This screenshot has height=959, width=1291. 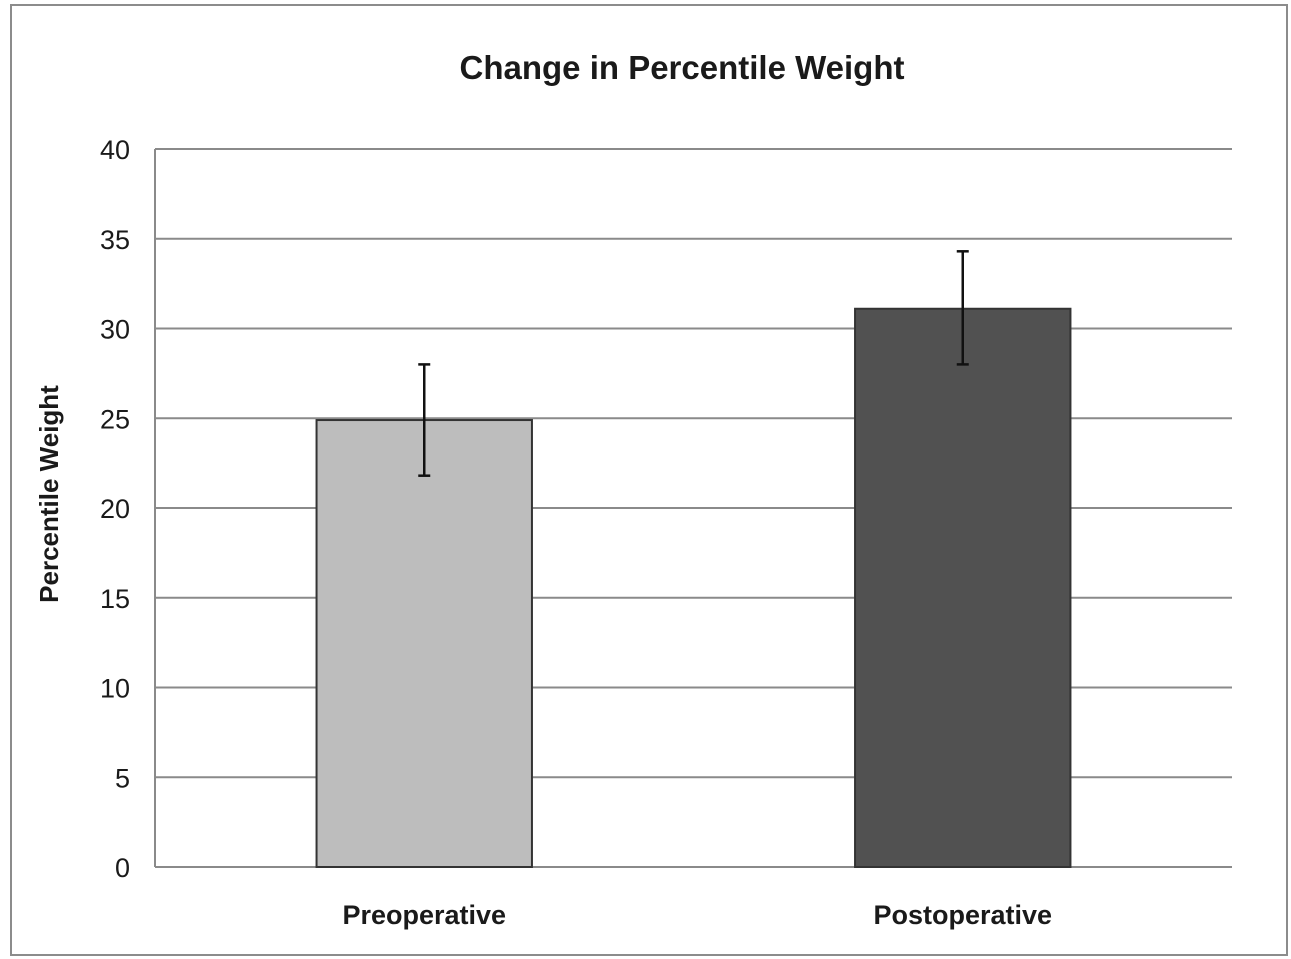 I want to click on y-tick-label: 35, so click(x=115, y=240).